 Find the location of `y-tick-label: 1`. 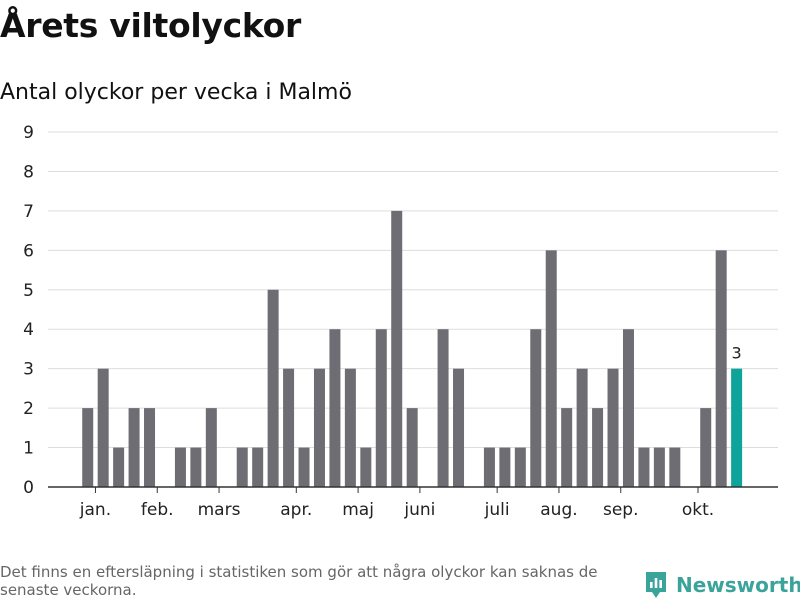

y-tick-label: 1 is located at coordinates (28, 449).